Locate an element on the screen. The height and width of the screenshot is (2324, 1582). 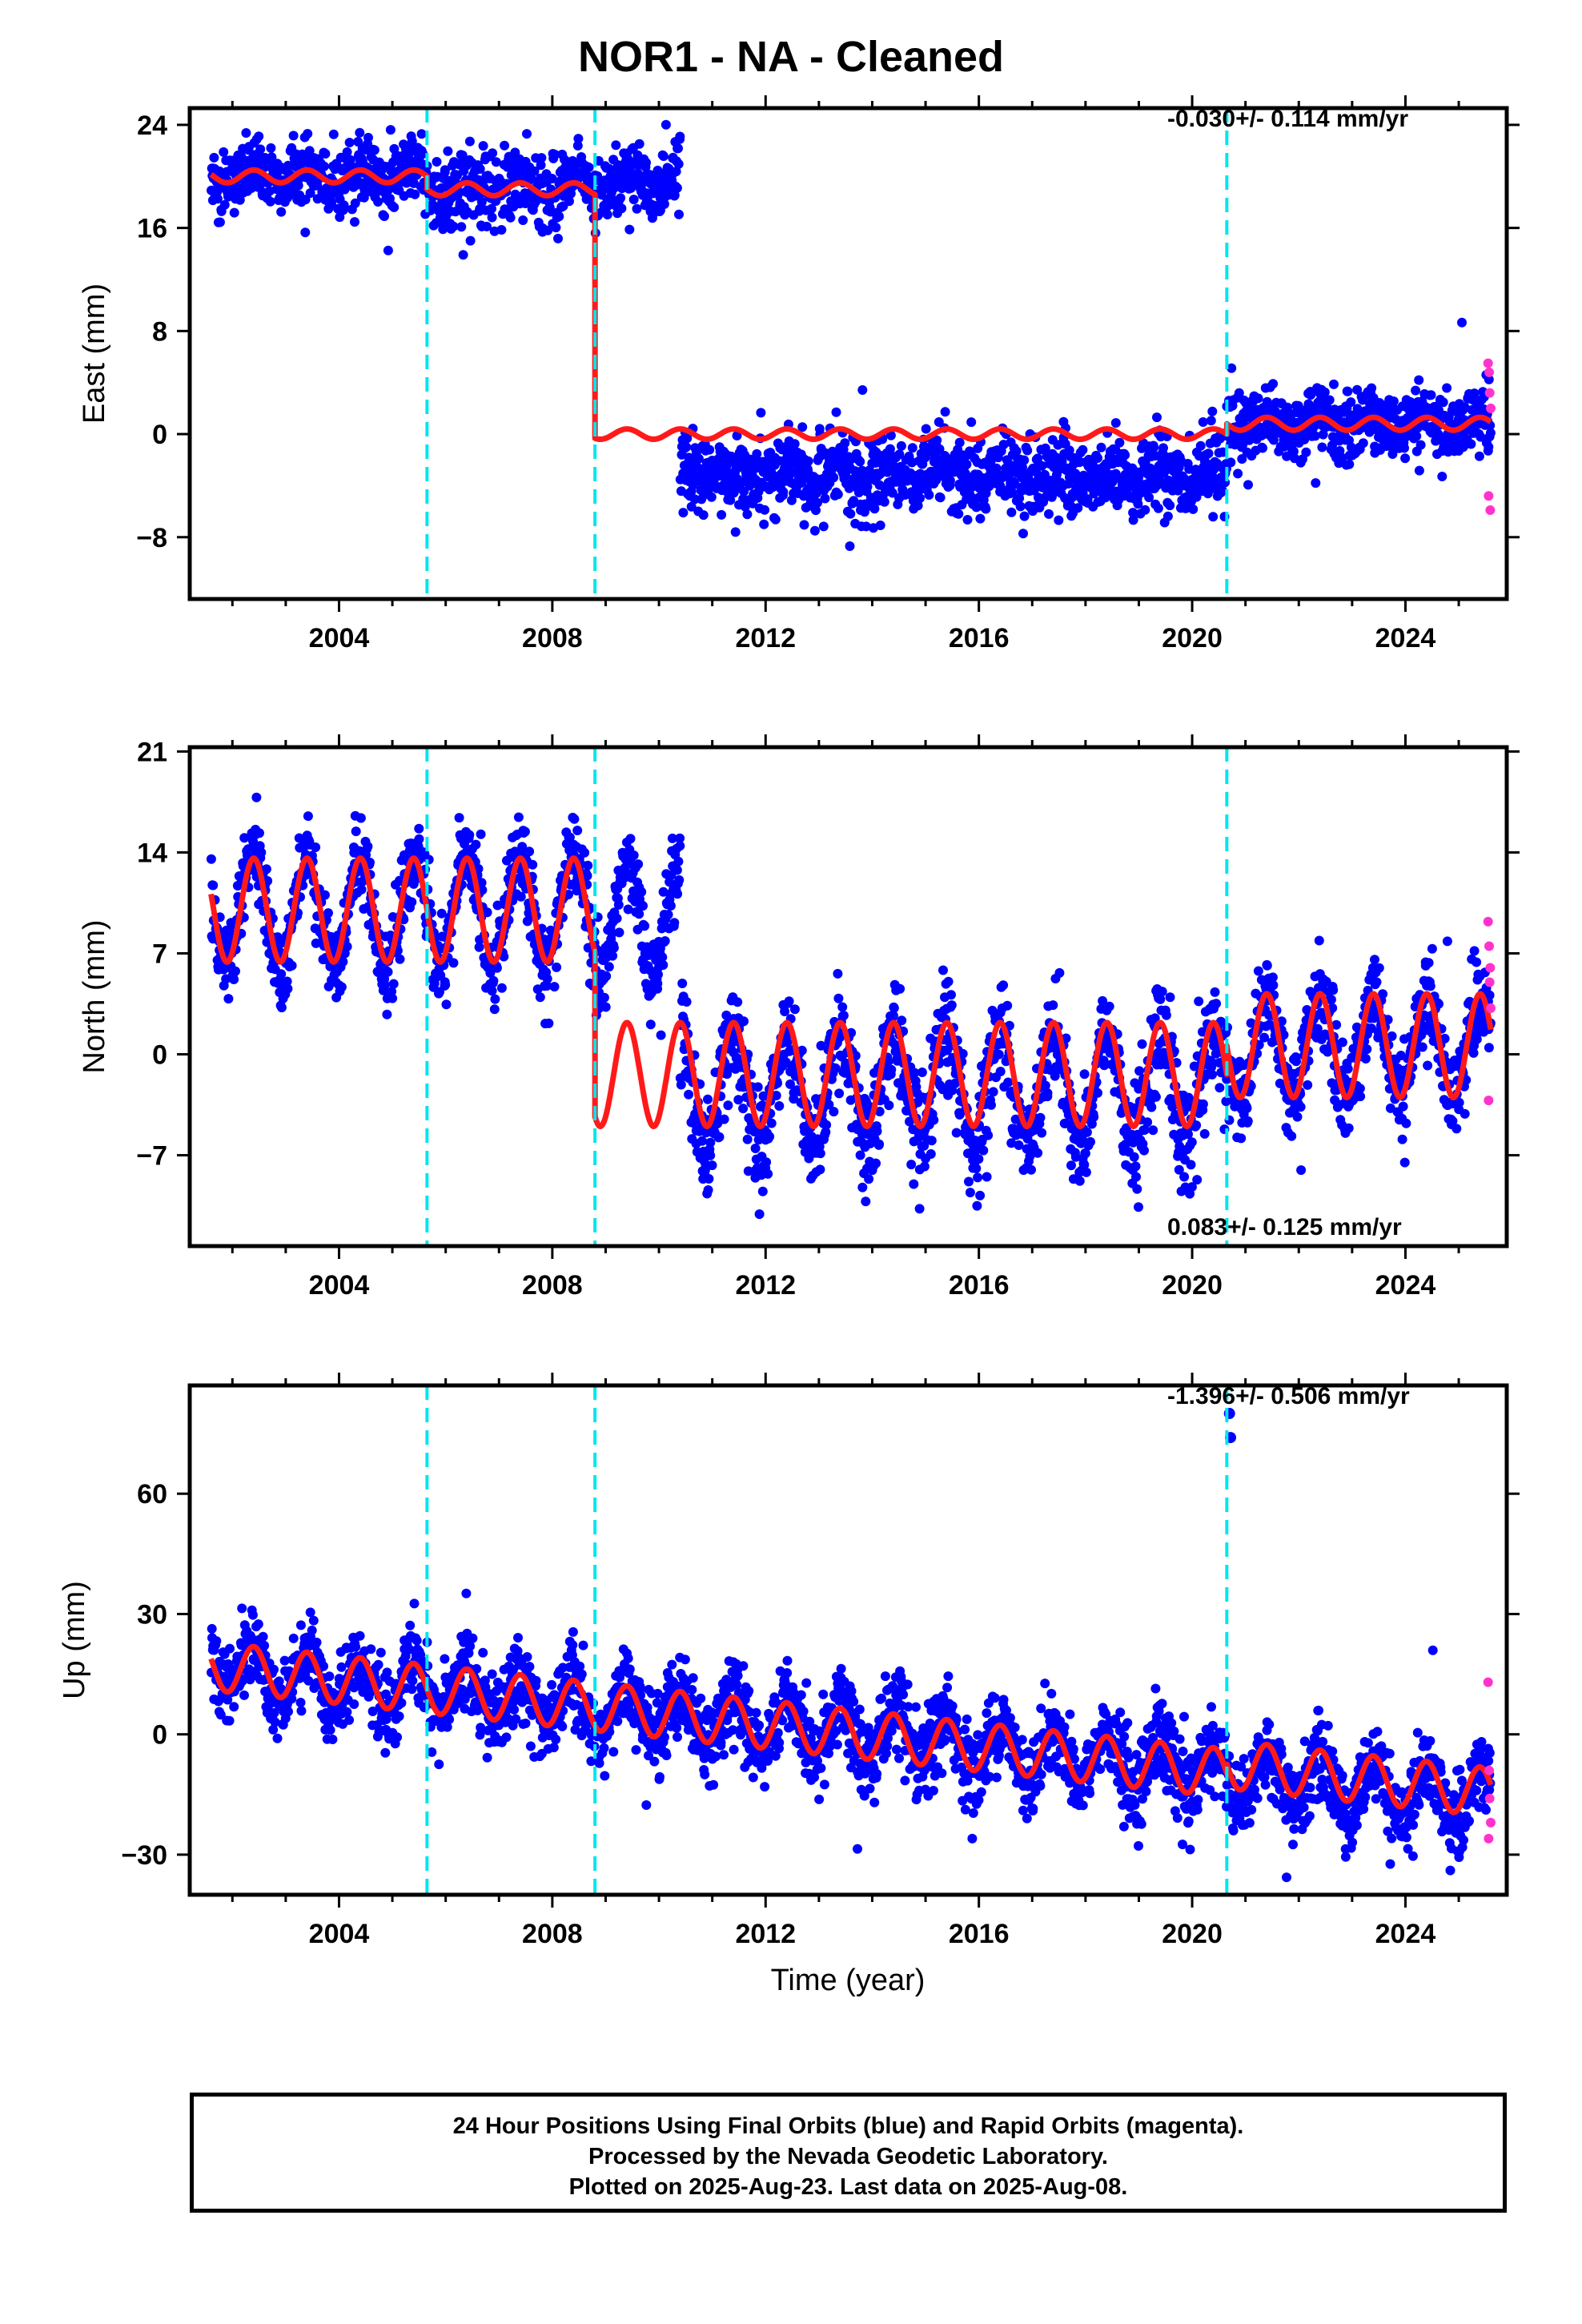
rapid-orbit-point is located at coordinates (1488, 363).